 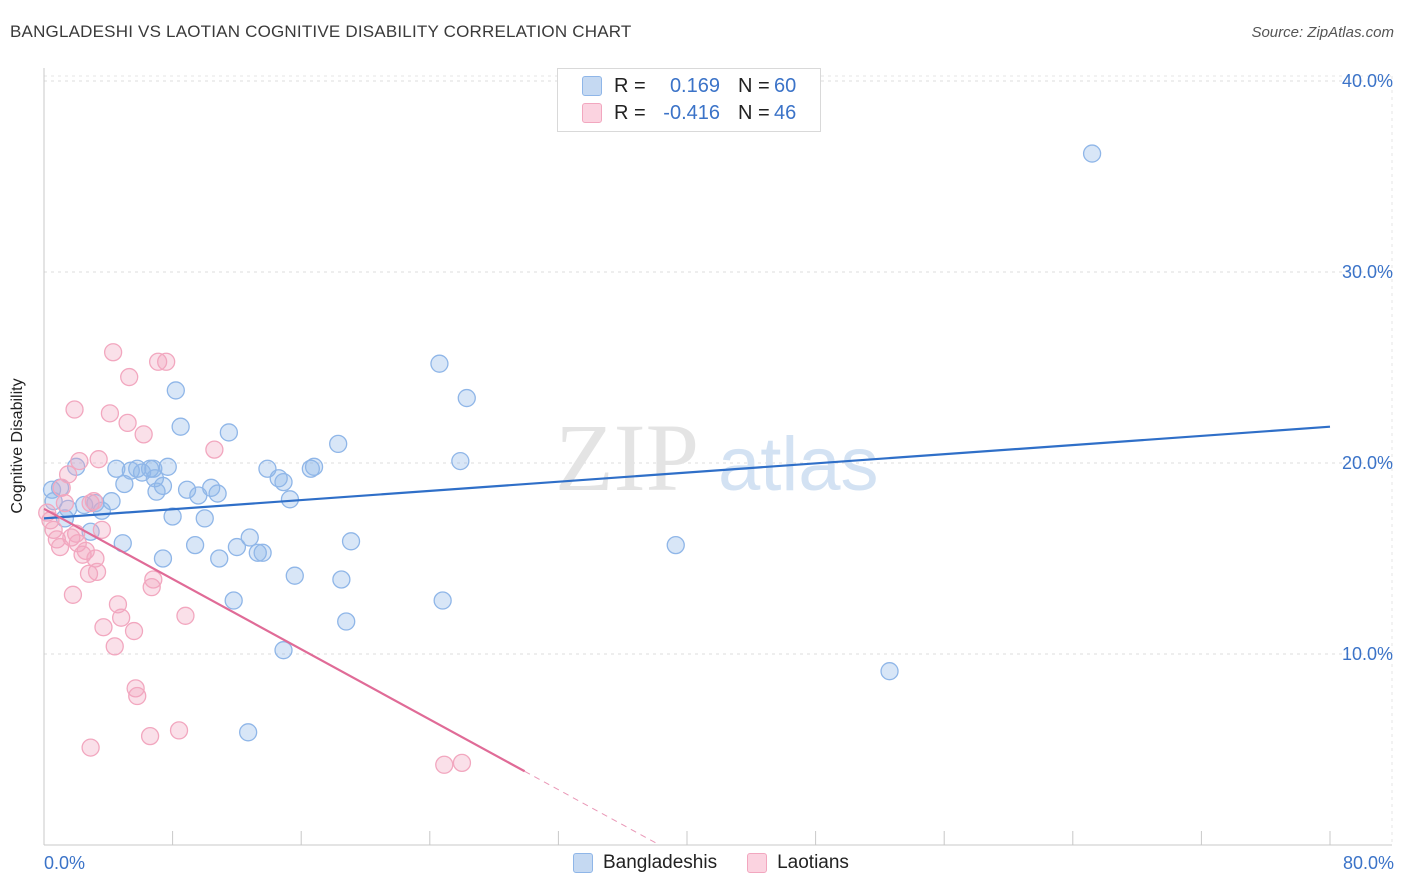 What do you see at coordinates (1367, 463) in the screenshot?
I see `y-tick-label: 20.0%` at bounding box center [1367, 463].